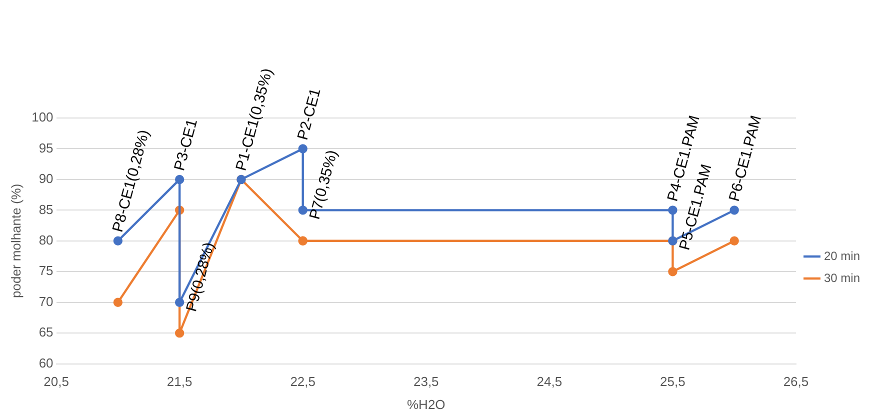  I want to click on x-tick-label: 22,5, so click(303, 382).